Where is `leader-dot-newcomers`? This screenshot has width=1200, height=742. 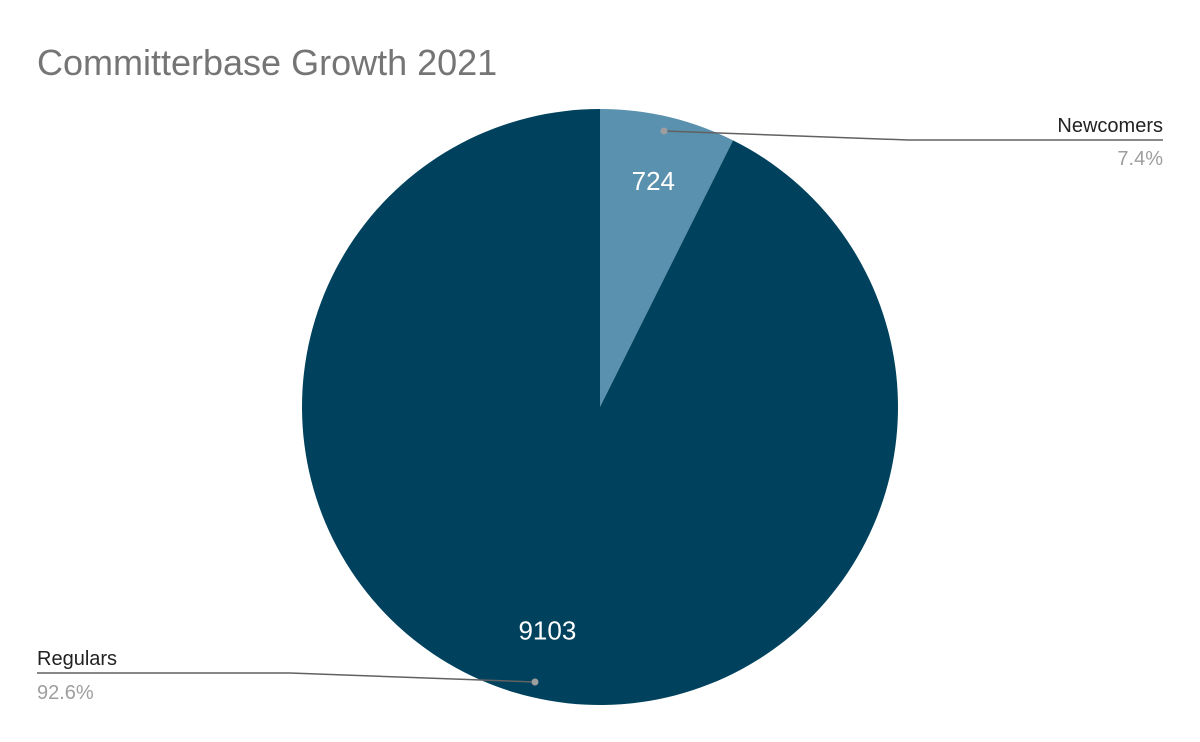
leader-dot-newcomers is located at coordinates (664, 131).